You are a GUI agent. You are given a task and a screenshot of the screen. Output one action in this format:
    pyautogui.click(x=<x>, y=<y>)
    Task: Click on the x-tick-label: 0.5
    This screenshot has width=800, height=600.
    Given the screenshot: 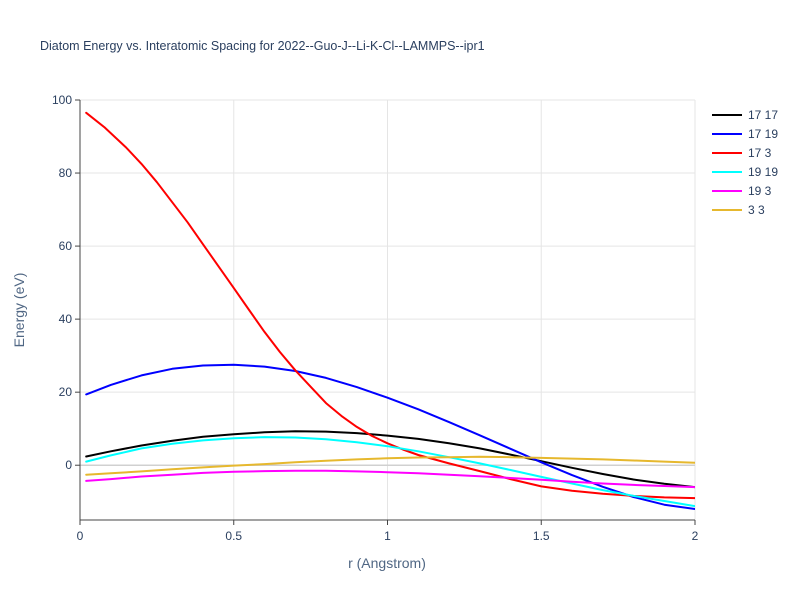 What is the action you would take?
    pyautogui.click(x=233, y=536)
    